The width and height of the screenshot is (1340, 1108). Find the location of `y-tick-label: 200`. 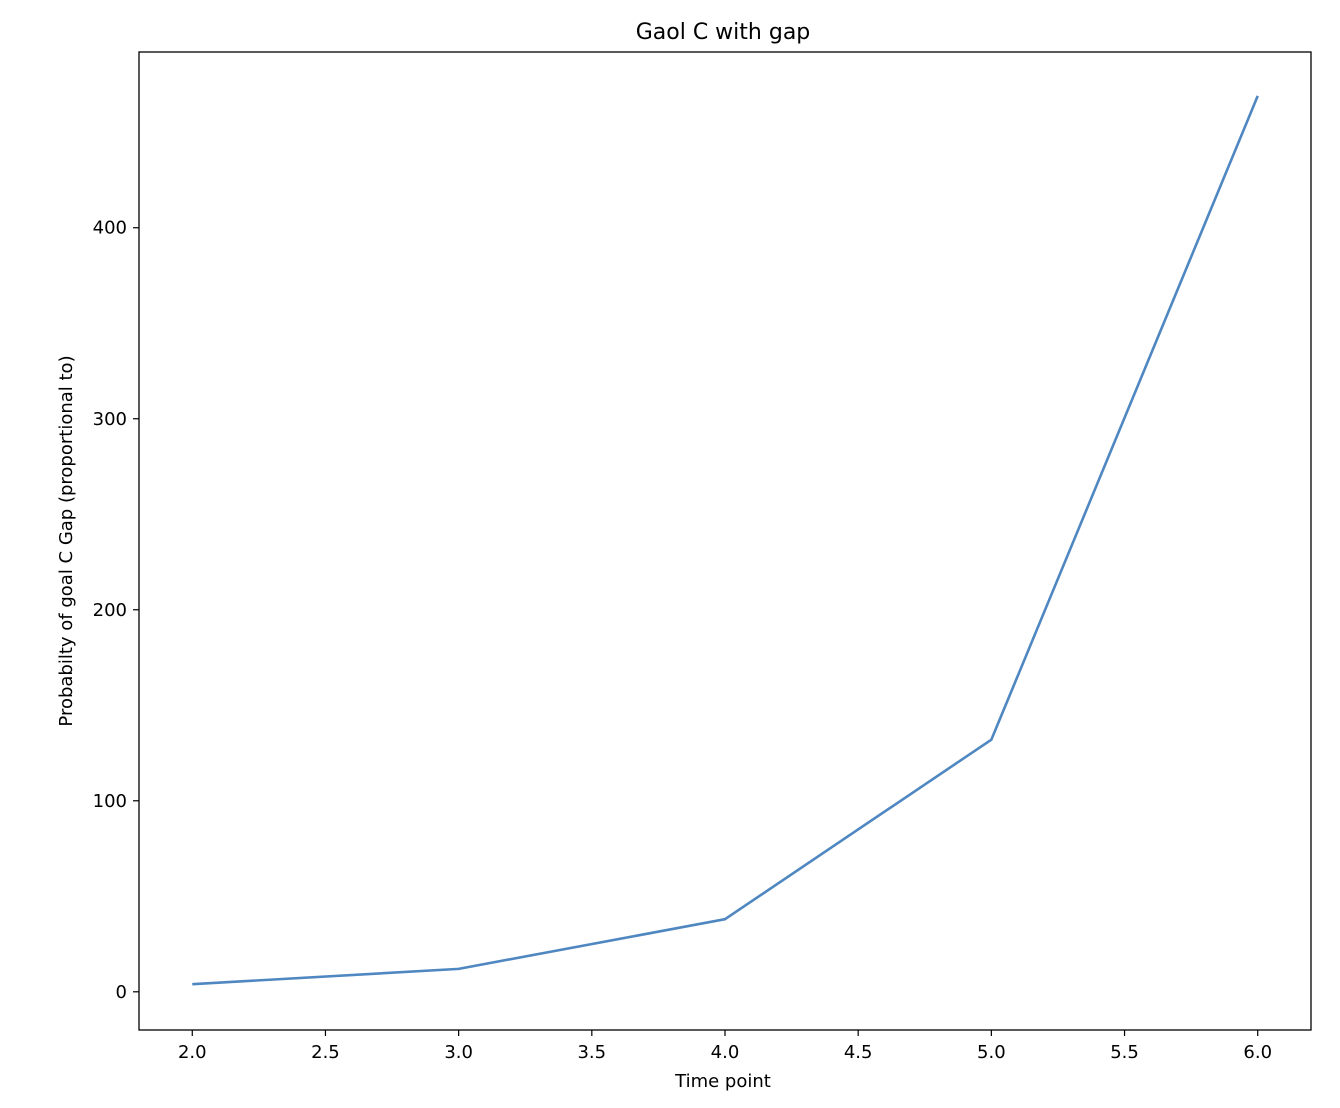

y-tick-label: 200 is located at coordinates (110, 610).